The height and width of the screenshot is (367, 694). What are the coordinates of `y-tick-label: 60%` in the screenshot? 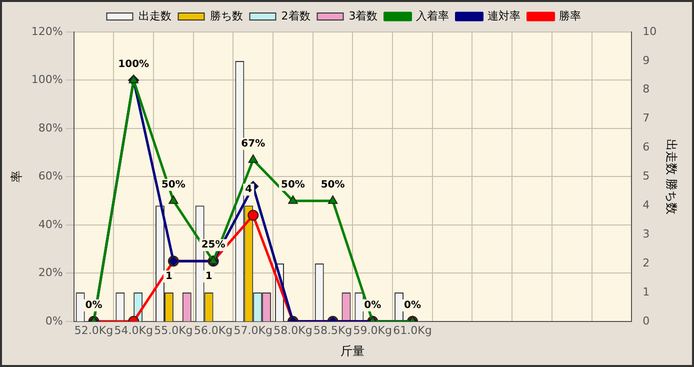 It's located at (50, 176).